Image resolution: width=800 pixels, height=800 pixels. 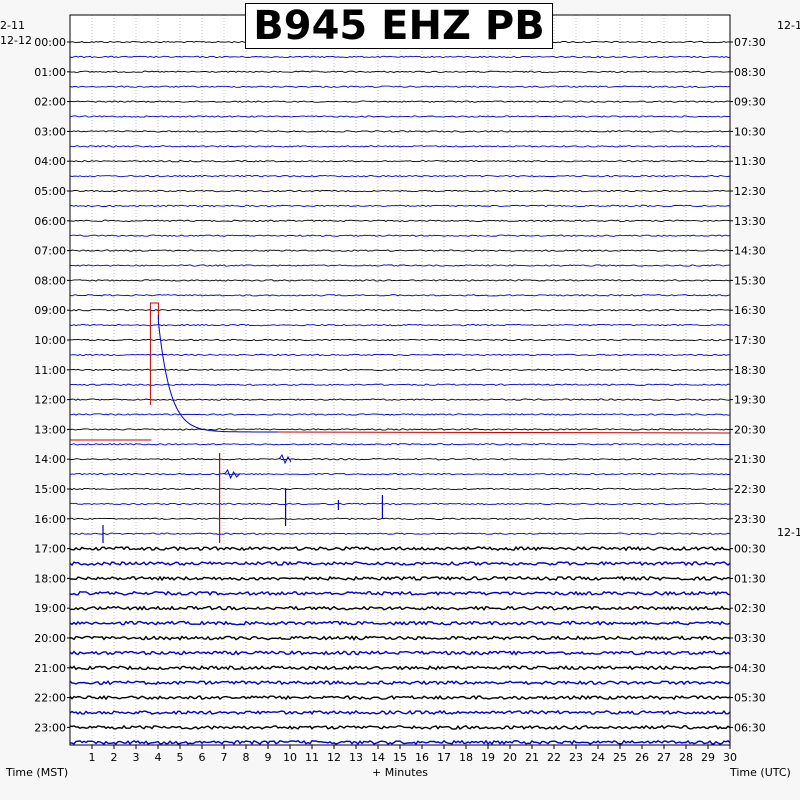 What do you see at coordinates (50, 72) in the screenshot?
I see `left-time-label: 01:00` at bounding box center [50, 72].